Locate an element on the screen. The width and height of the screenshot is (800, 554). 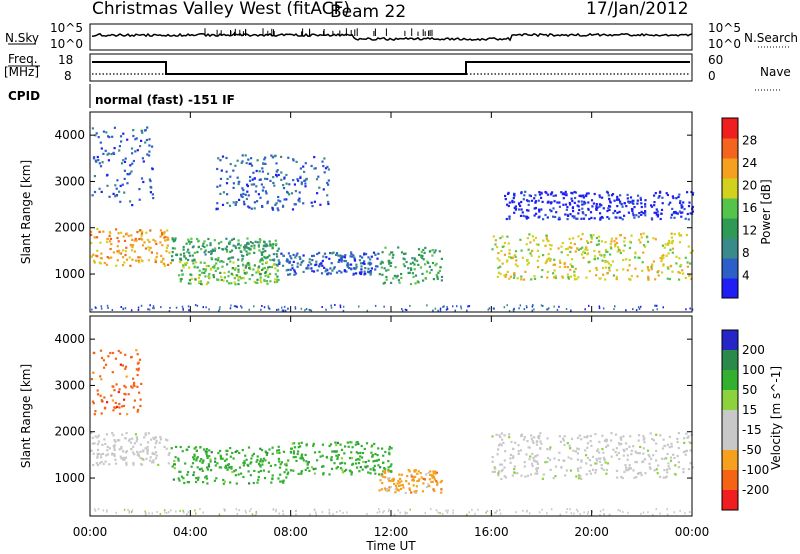
colorbar-swatch is located at coordinates (730, 128).